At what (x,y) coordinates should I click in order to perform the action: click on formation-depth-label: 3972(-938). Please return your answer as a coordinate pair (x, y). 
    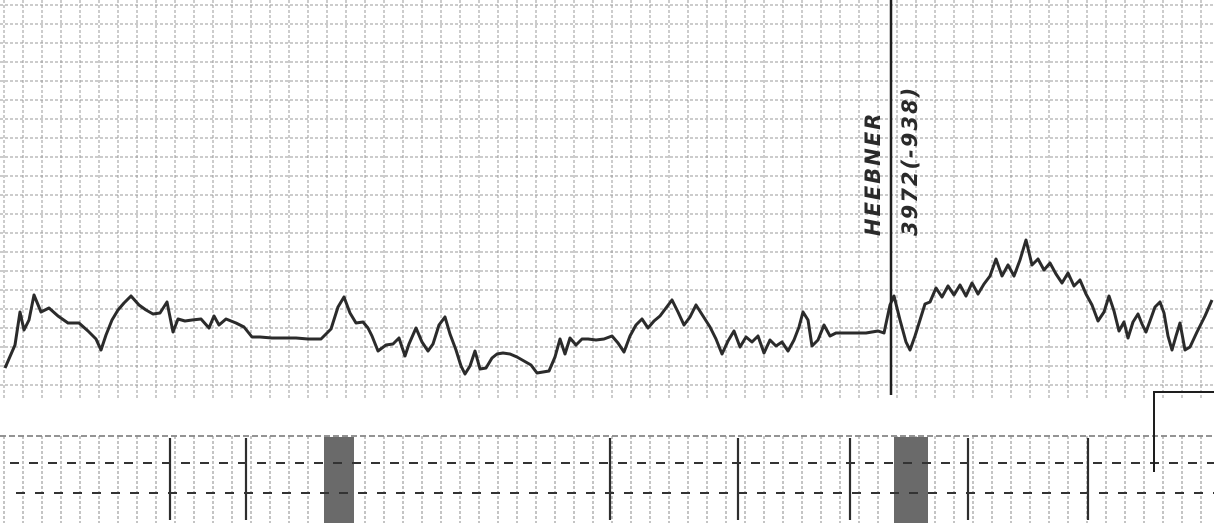
    Looking at the image, I should click on (910, 161).